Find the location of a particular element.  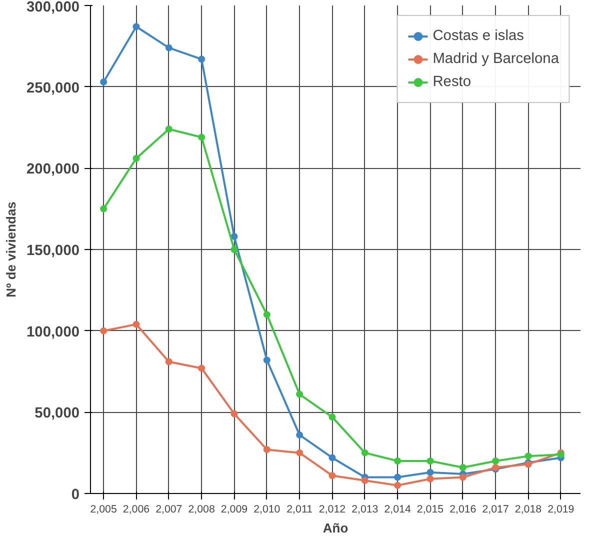

legend-label: Madrid y Barcelona is located at coordinates (495, 59).